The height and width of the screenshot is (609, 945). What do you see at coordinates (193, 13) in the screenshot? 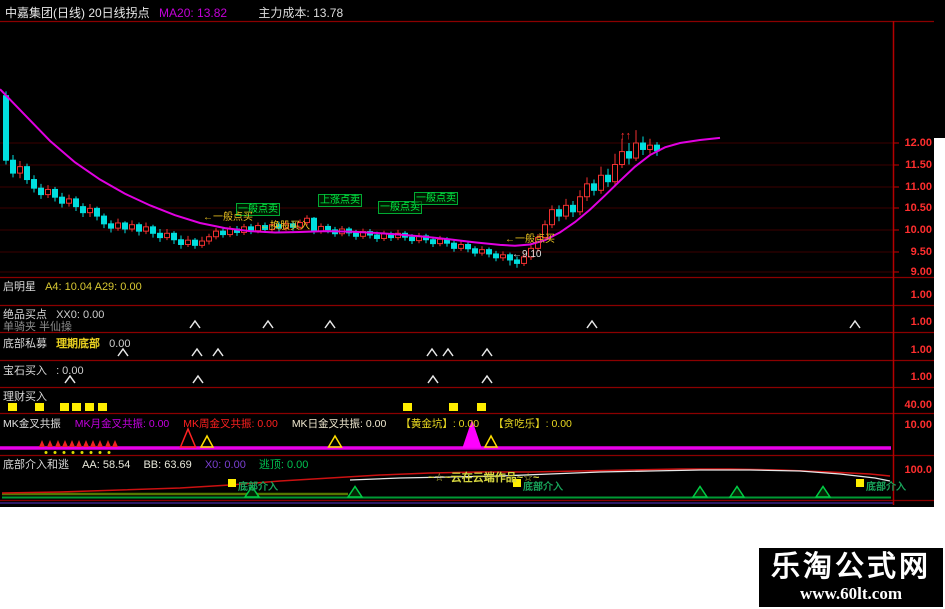
I see `ma20-value: MA20: 13.82` at bounding box center [193, 13].